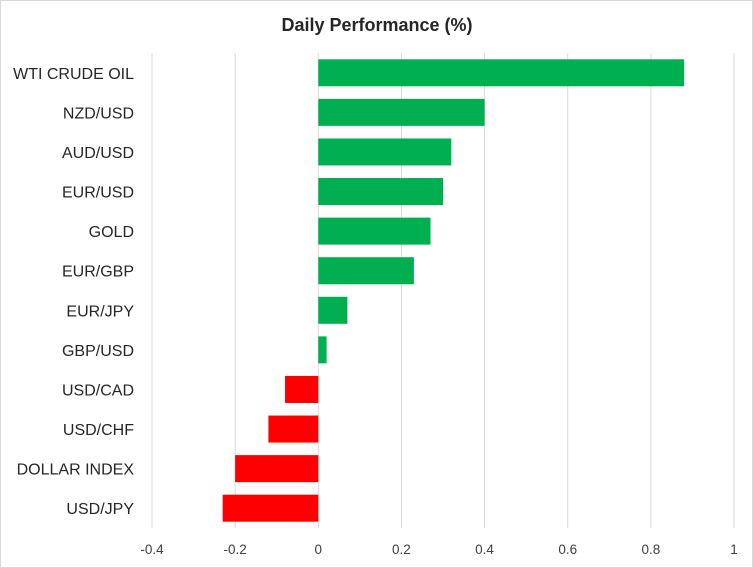 The width and height of the screenshot is (753, 568). What do you see at coordinates (98, 113) in the screenshot?
I see `category-label: NZD/USD` at bounding box center [98, 113].